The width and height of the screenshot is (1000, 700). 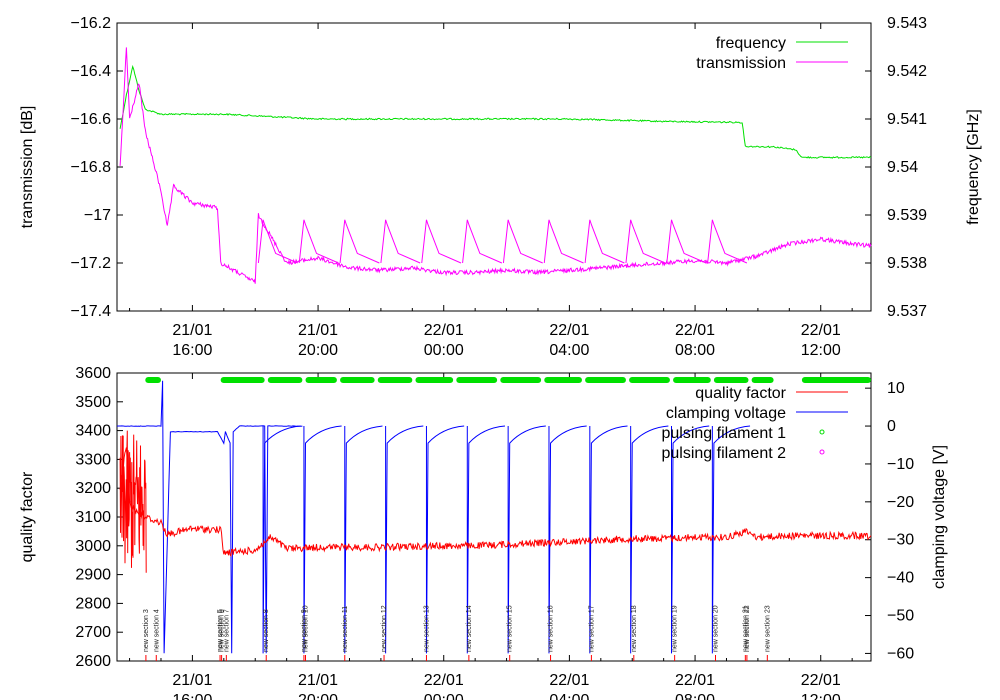 I want to click on y-tick-label: 3400, so click(x=93, y=431).